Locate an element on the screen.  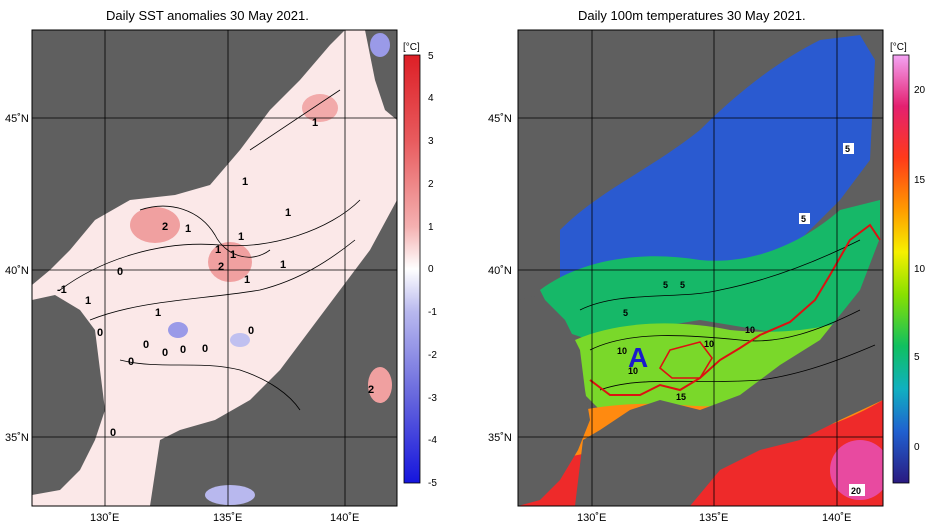
colorbar-tick: 10 is located at coordinates (920, 269).